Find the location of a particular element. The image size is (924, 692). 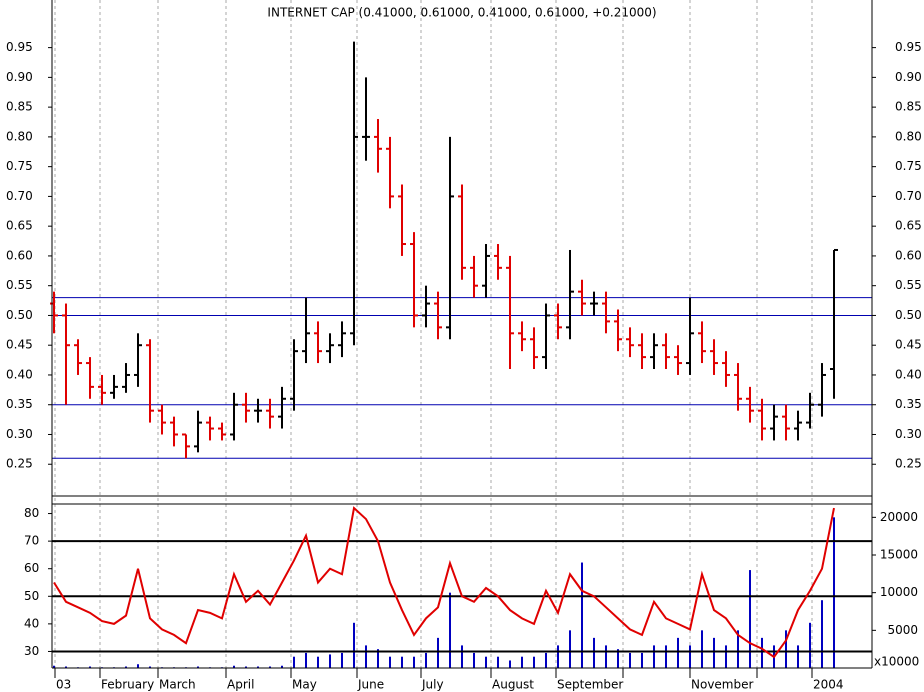

y-tick-label: 60 is located at coordinates (31, 568).